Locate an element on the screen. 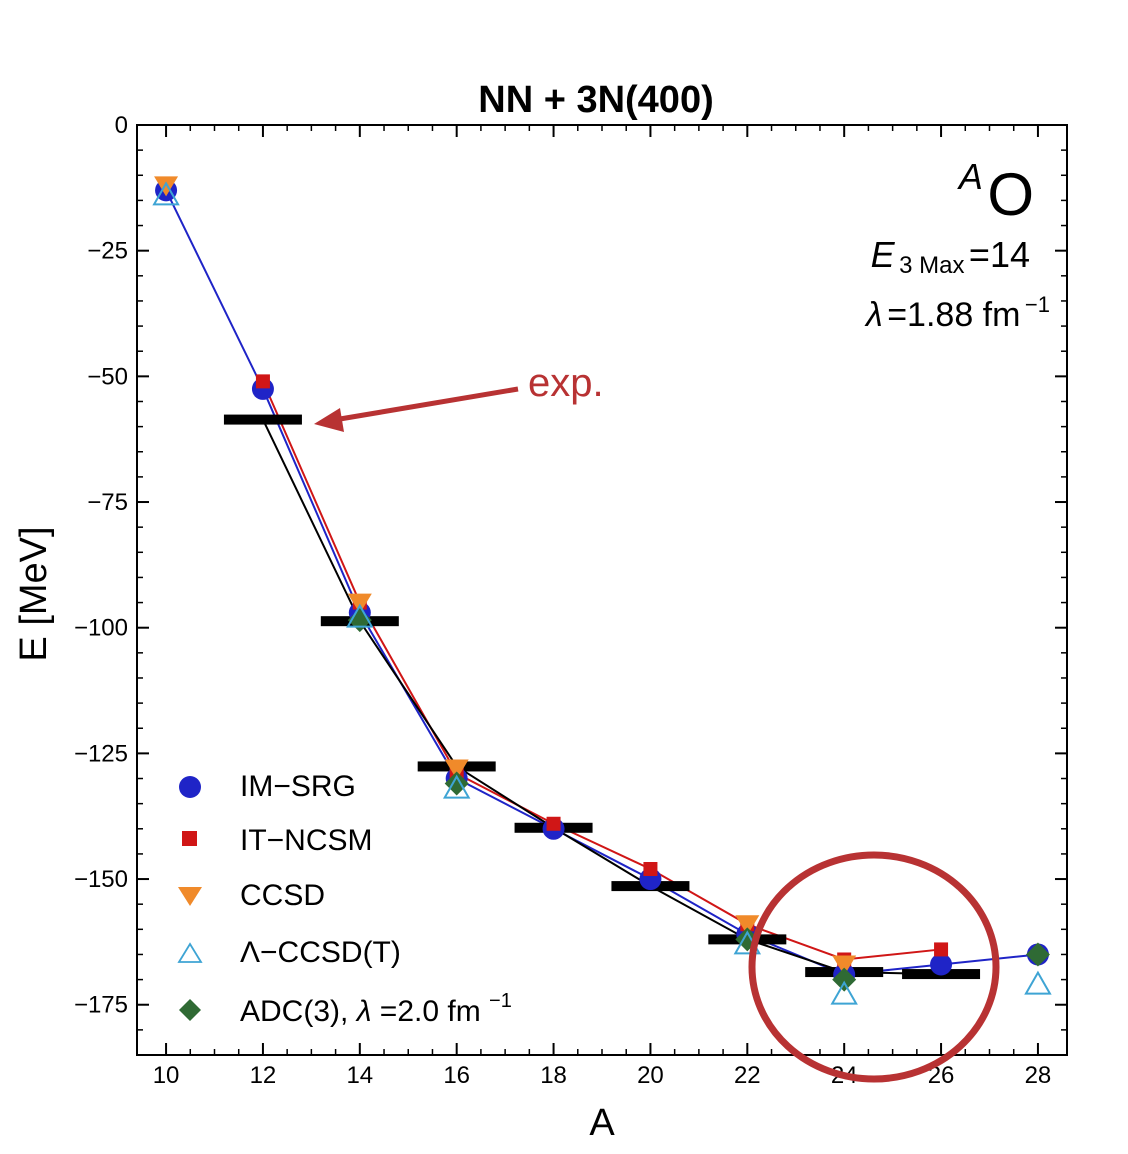  nucleus-label: A O is located at coordinates (995, 192).